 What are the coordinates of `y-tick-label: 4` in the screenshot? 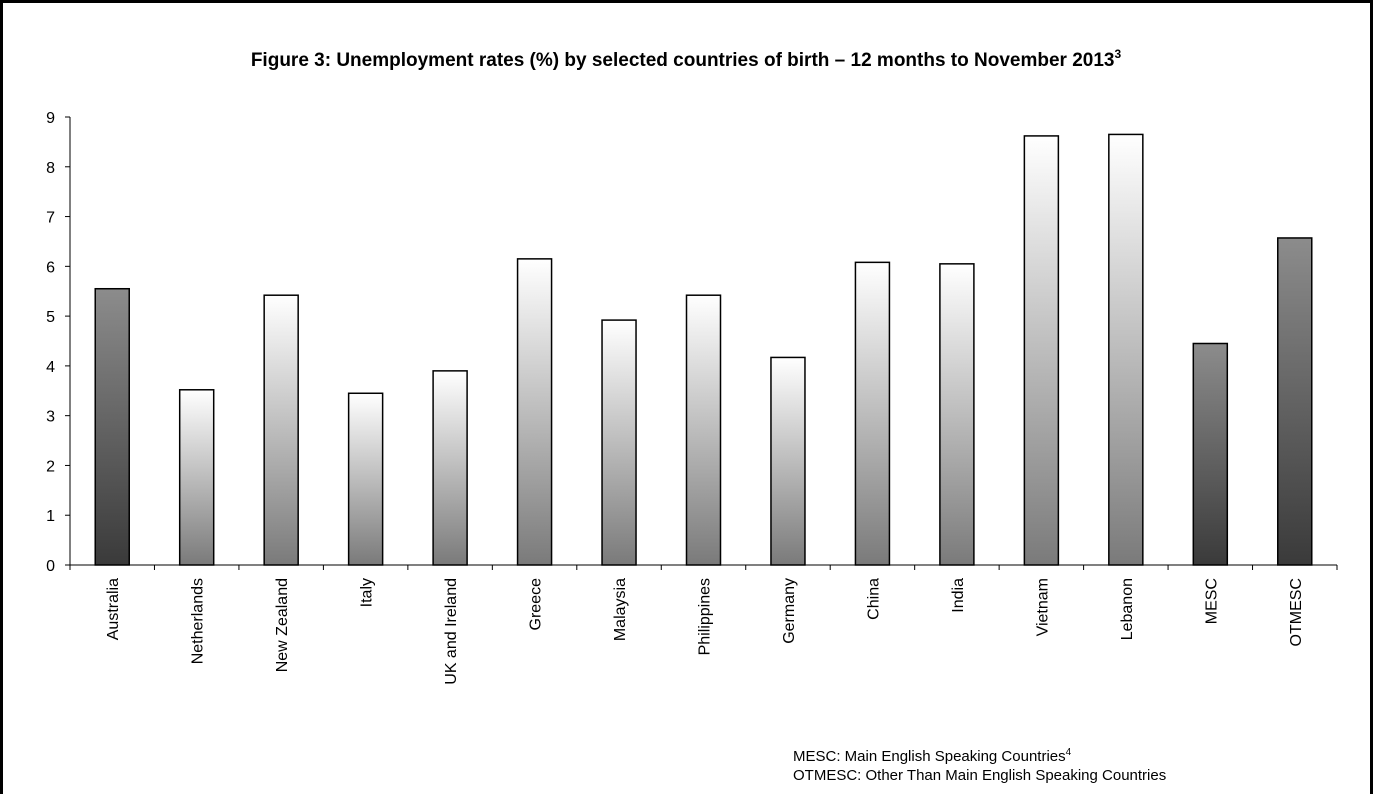 It's located at (50, 367).